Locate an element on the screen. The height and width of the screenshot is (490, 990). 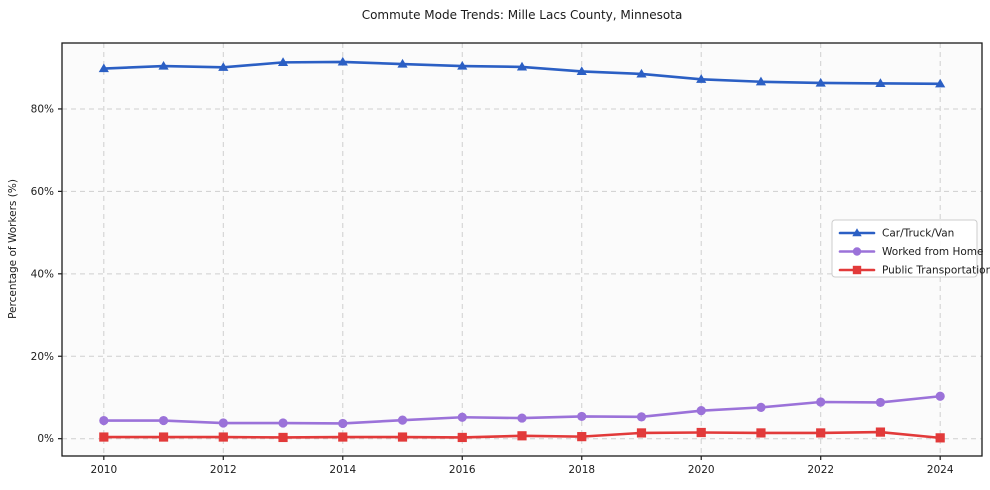
series-markers-public-transportation is located at coordinates (522, 435).